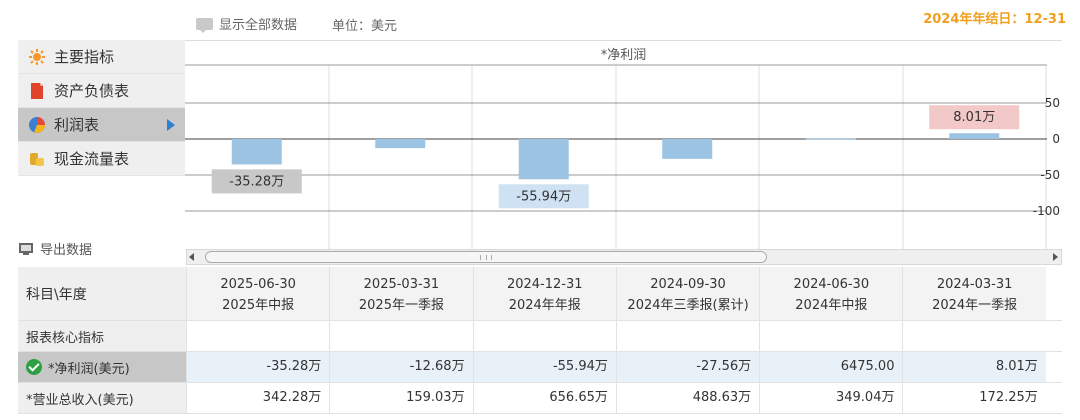  Describe the element at coordinates (401, 305) in the screenshot. I see `column-report: 2025年一季报` at that location.